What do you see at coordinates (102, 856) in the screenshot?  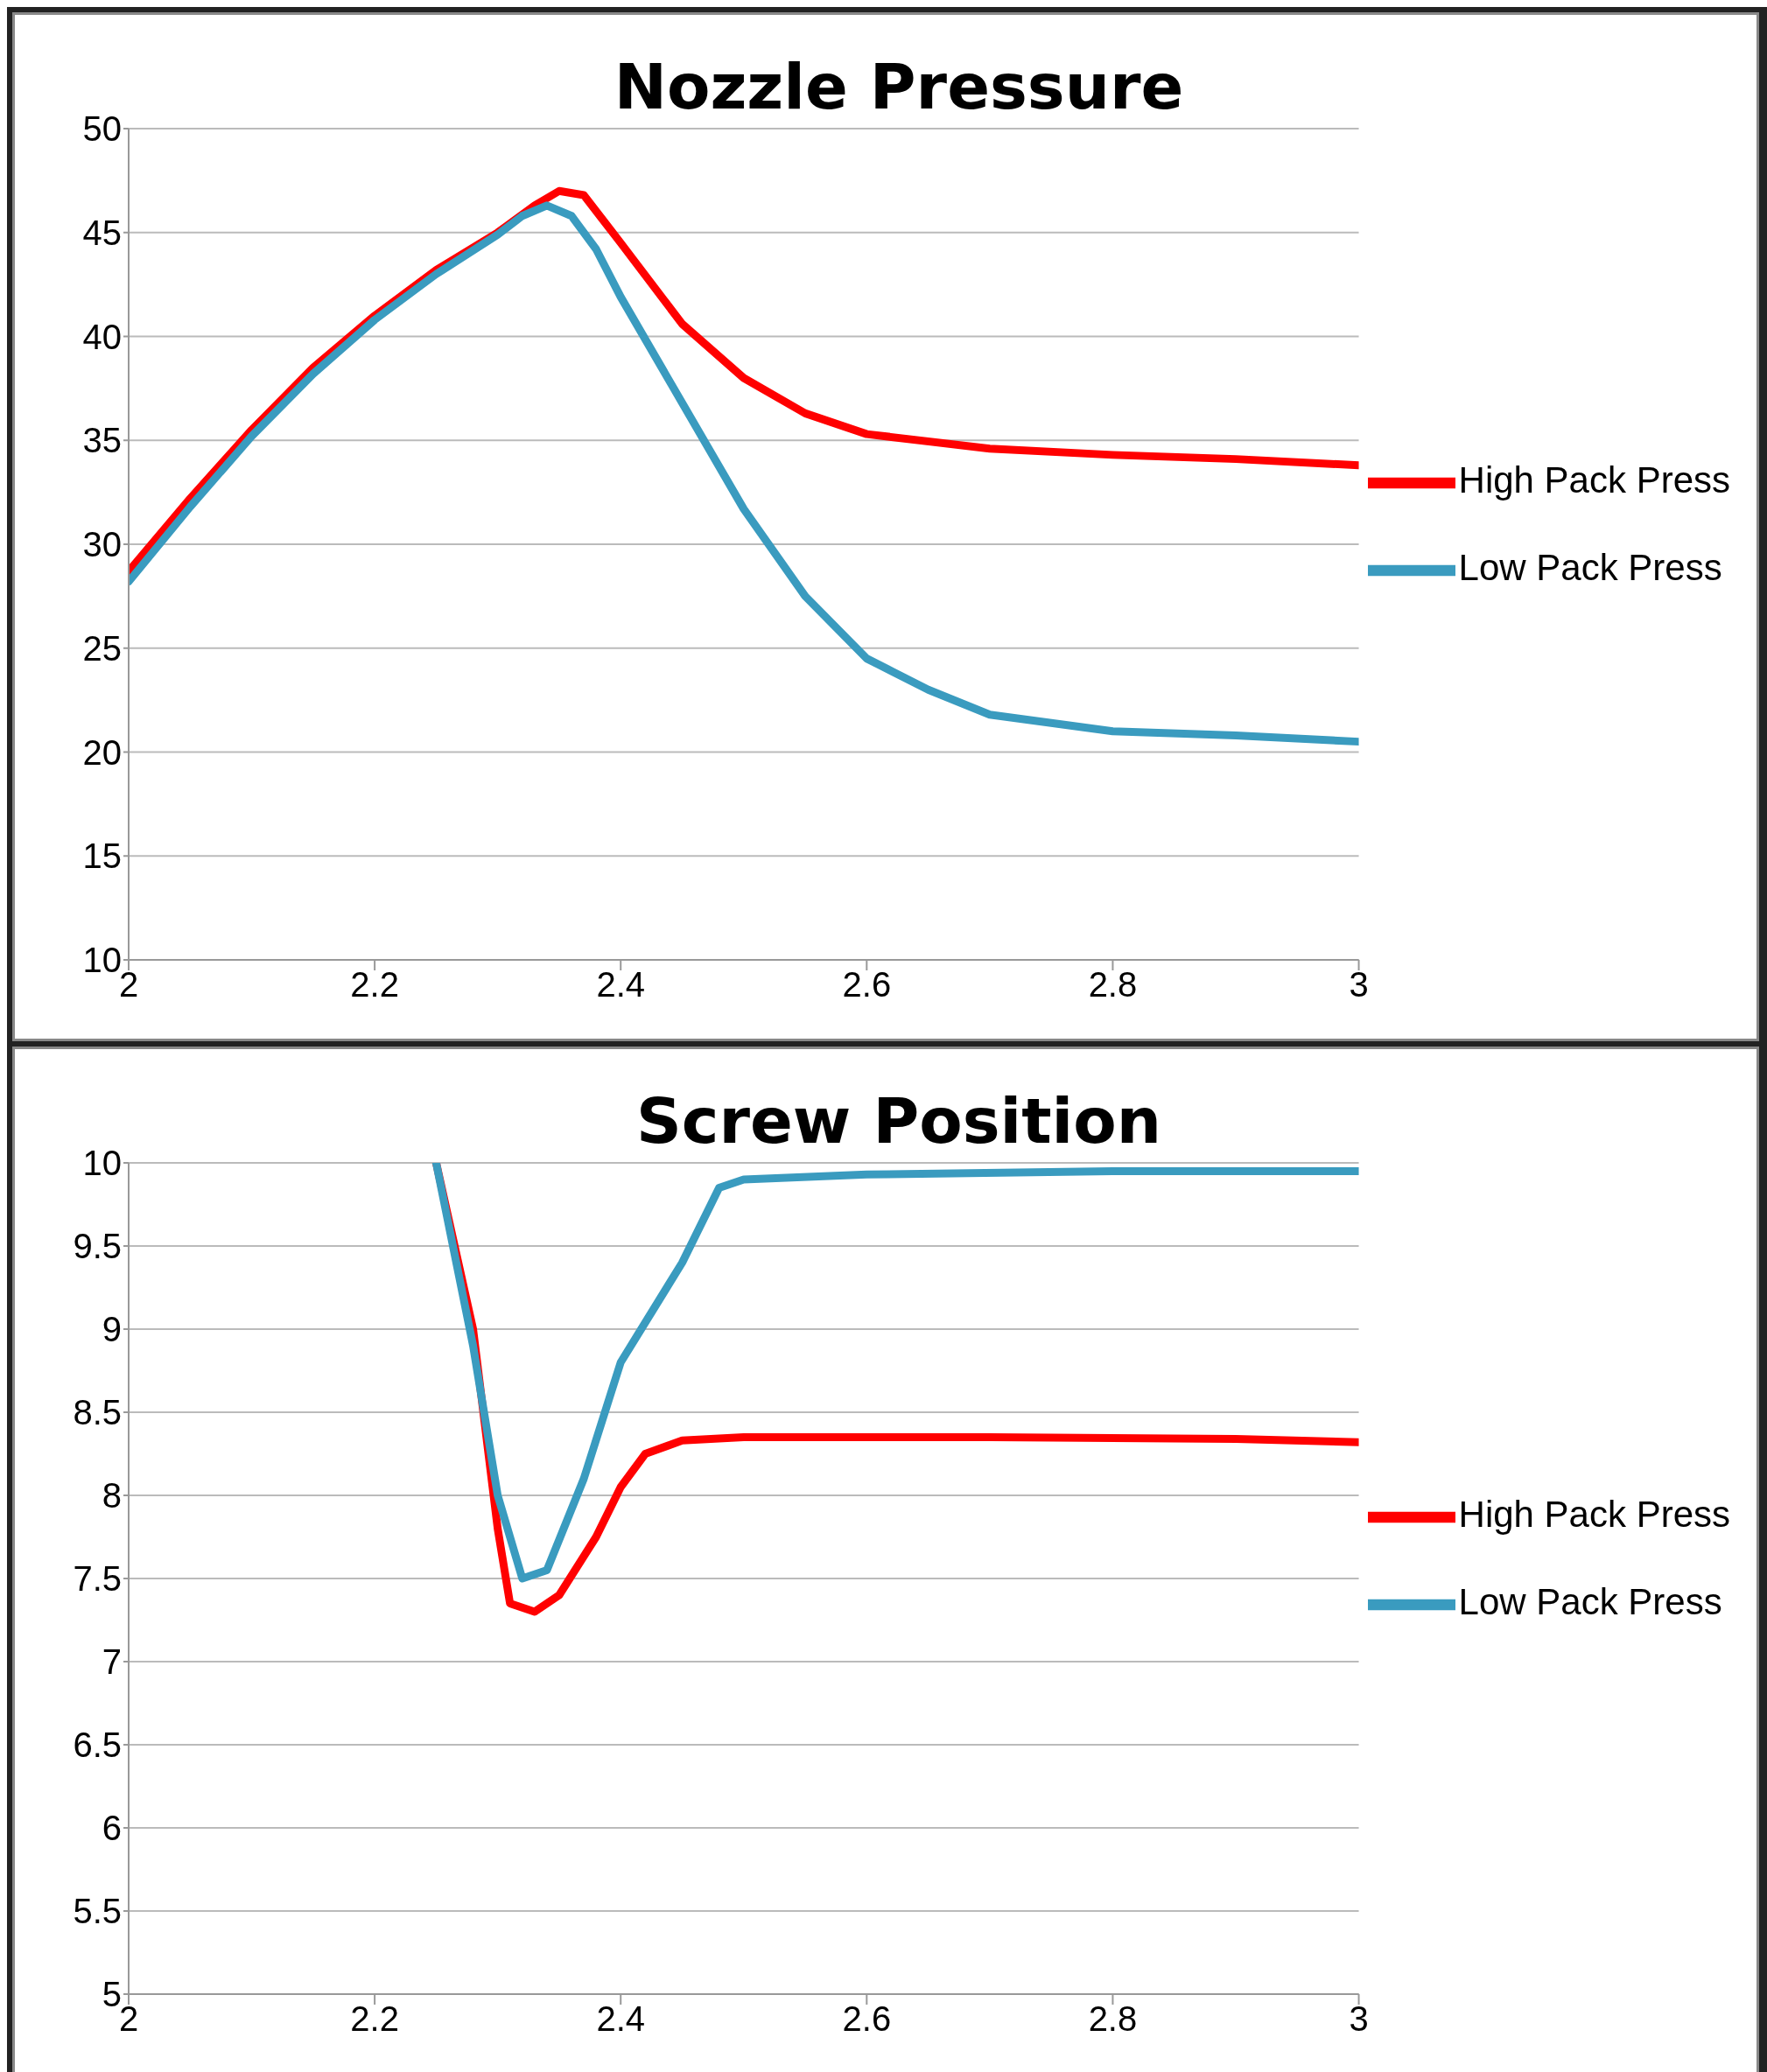 I see `y-tick-label: 15` at bounding box center [102, 856].